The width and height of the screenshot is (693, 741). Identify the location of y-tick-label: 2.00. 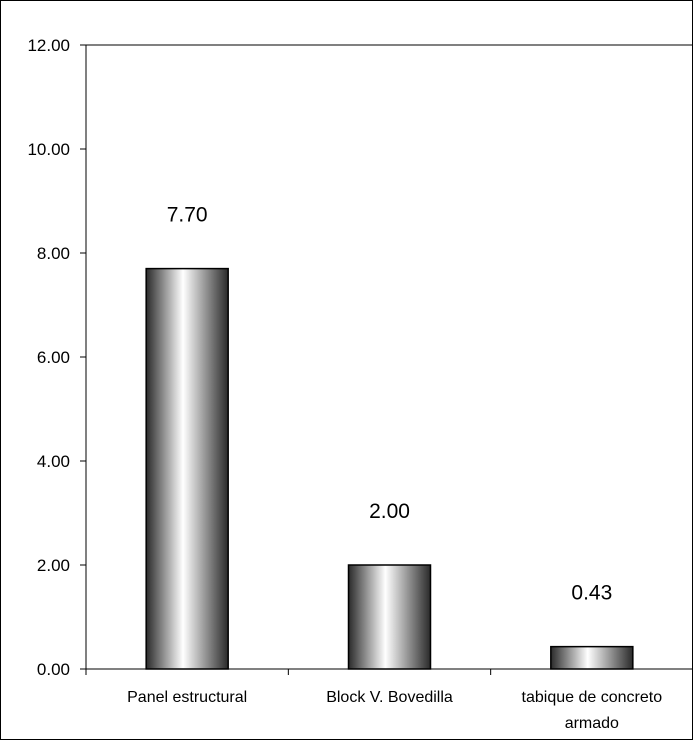
(53, 565).